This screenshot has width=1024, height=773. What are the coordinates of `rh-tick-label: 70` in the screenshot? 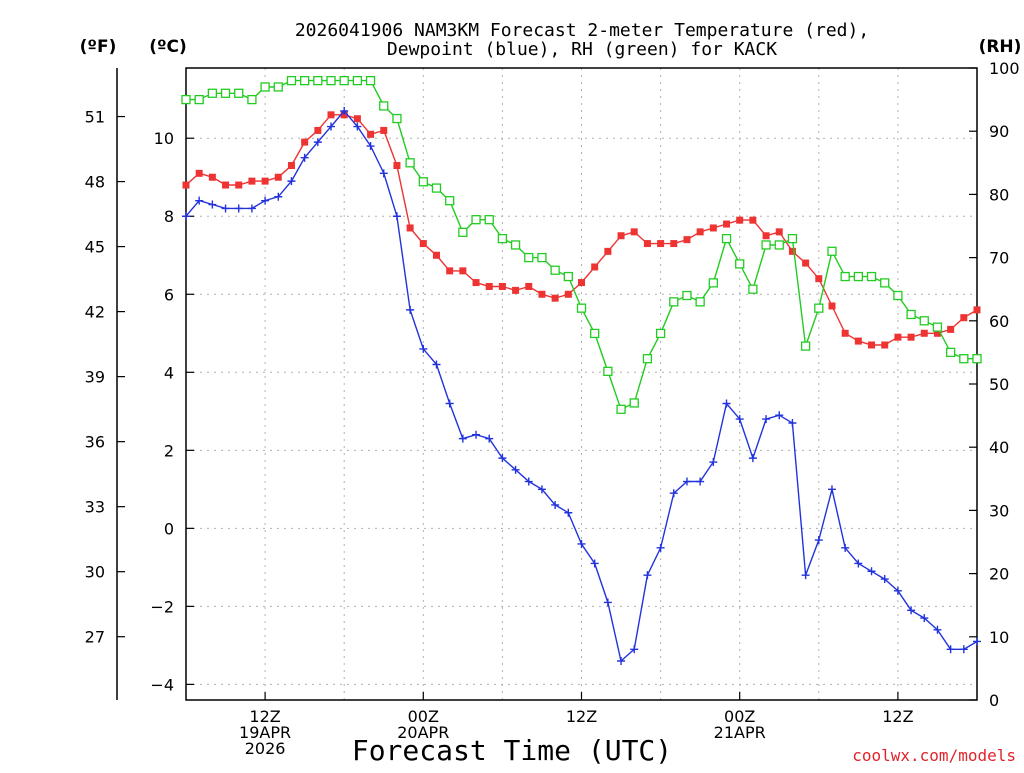 It's located at (999, 258).